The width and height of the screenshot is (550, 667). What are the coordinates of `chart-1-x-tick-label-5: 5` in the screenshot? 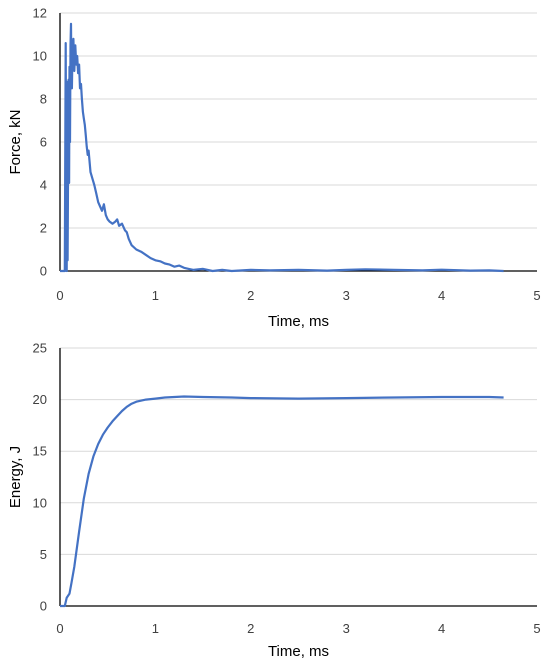 It's located at (536, 295).